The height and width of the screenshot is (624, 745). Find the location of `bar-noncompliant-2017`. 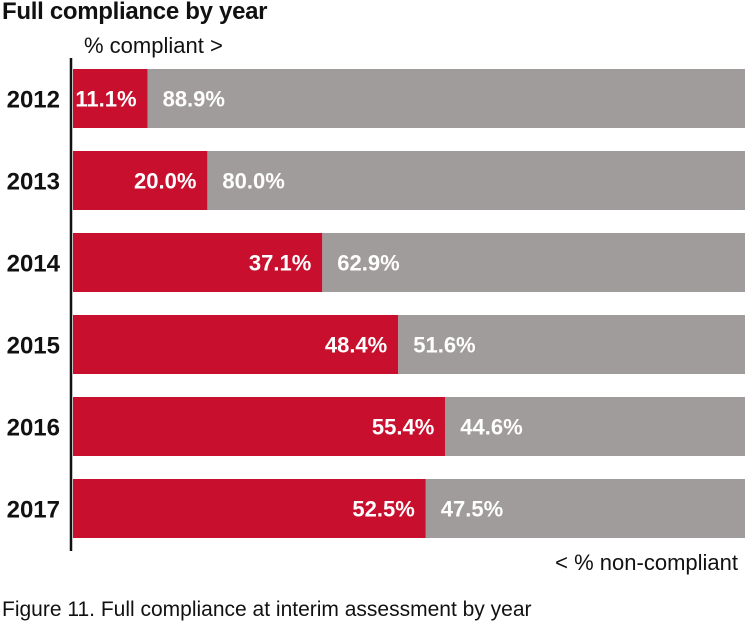

bar-noncompliant-2017 is located at coordinates (585, 508).